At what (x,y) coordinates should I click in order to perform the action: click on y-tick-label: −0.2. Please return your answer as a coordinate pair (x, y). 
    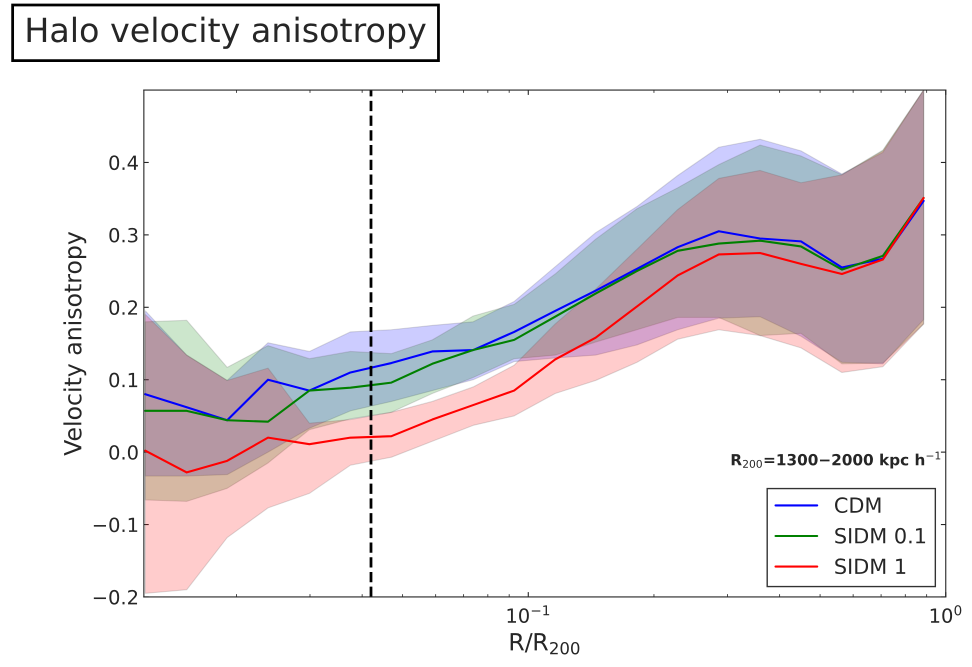
    Looking at the image, I should click on (116, 597).